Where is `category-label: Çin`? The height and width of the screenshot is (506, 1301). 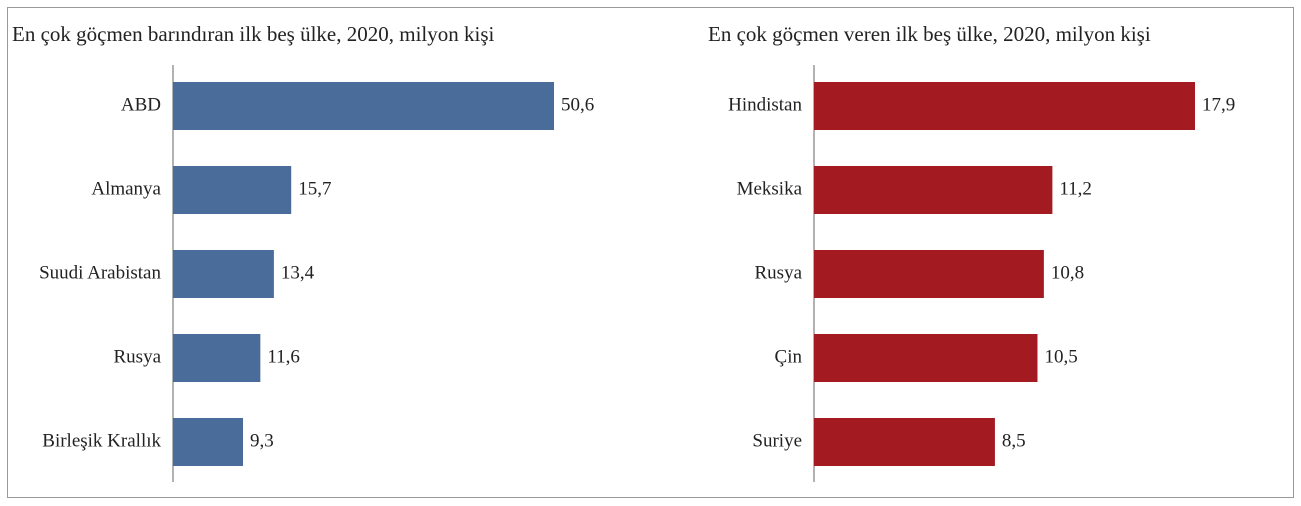 category-label: Çin is located at coordinates (789, 356).